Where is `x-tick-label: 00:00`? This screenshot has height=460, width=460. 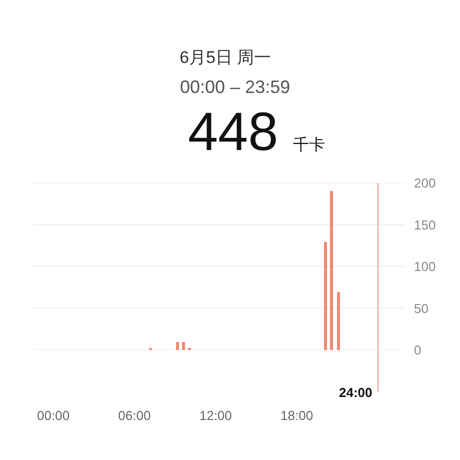 x-tick-label: 00:00 is located at coordinates (53, 415).